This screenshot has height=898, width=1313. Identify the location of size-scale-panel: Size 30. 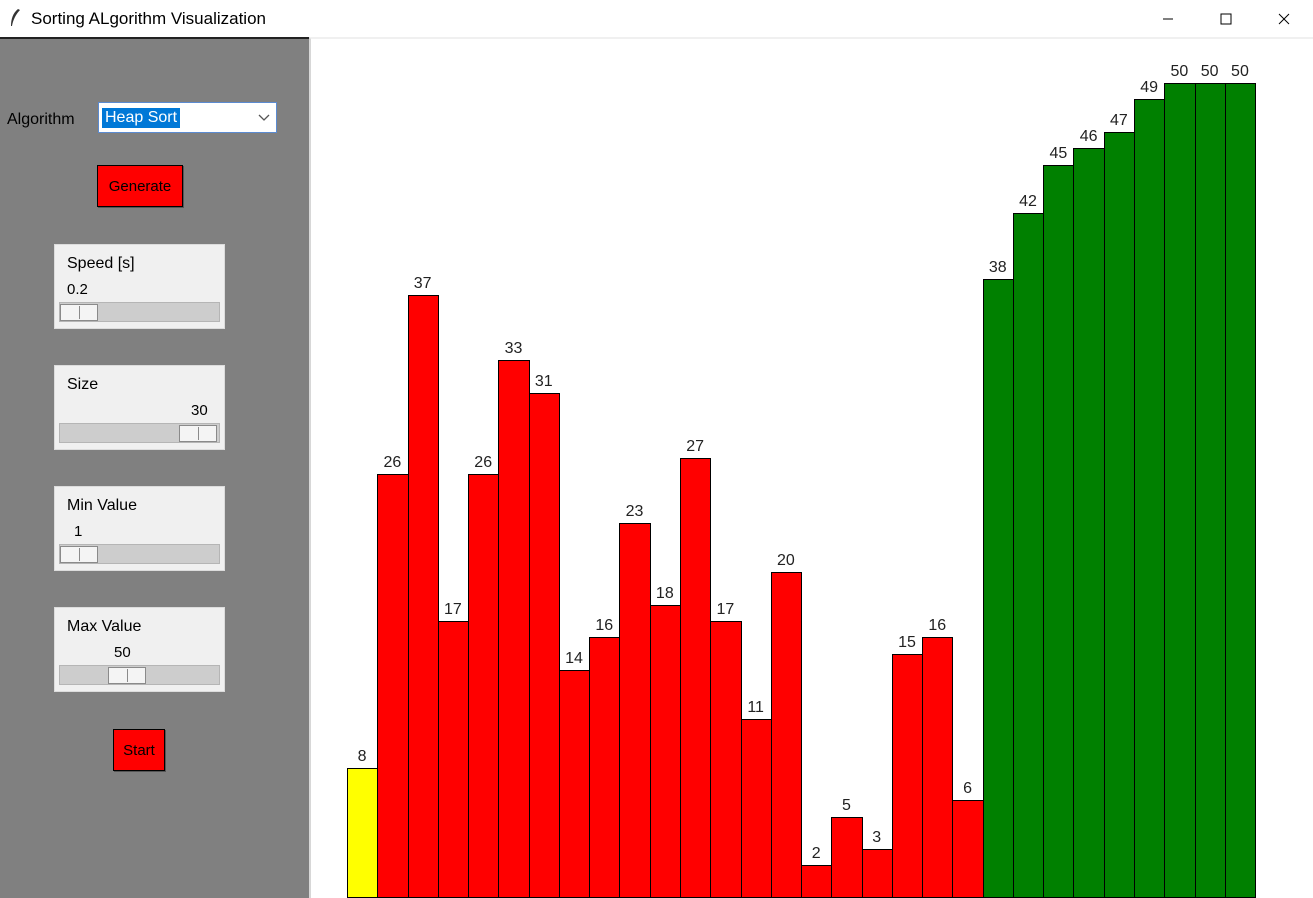
(139, 407).